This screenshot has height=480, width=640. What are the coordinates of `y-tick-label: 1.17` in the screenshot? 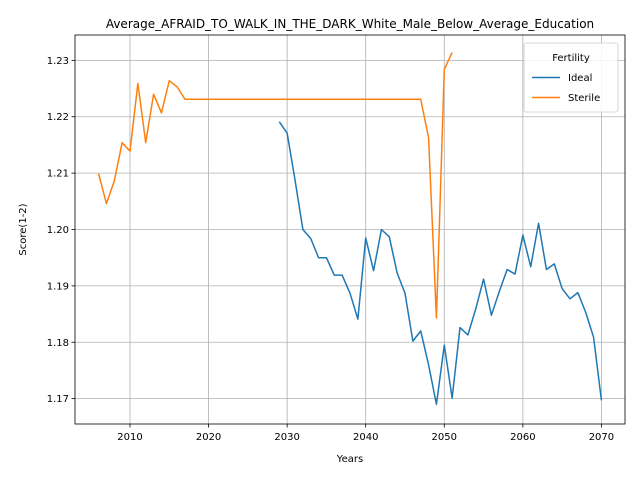 It's located at (58, 399).